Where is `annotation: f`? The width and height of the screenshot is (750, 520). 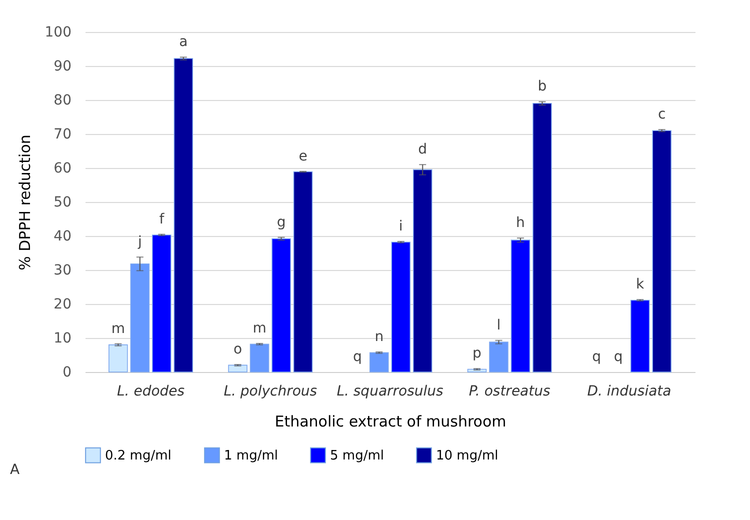 annotation: f is located at coordinates (162, 219).